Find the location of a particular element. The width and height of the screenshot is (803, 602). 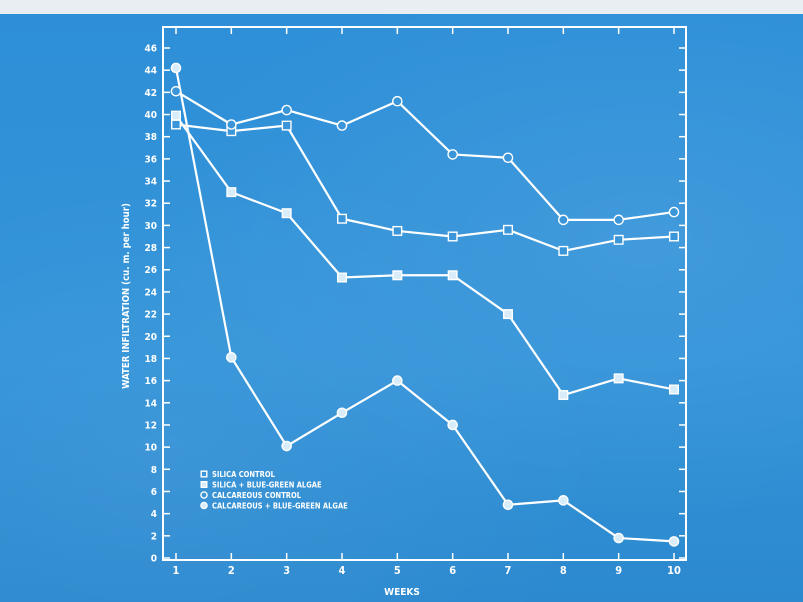

x-tick-label: 9 is located at coordinates (618, 570).